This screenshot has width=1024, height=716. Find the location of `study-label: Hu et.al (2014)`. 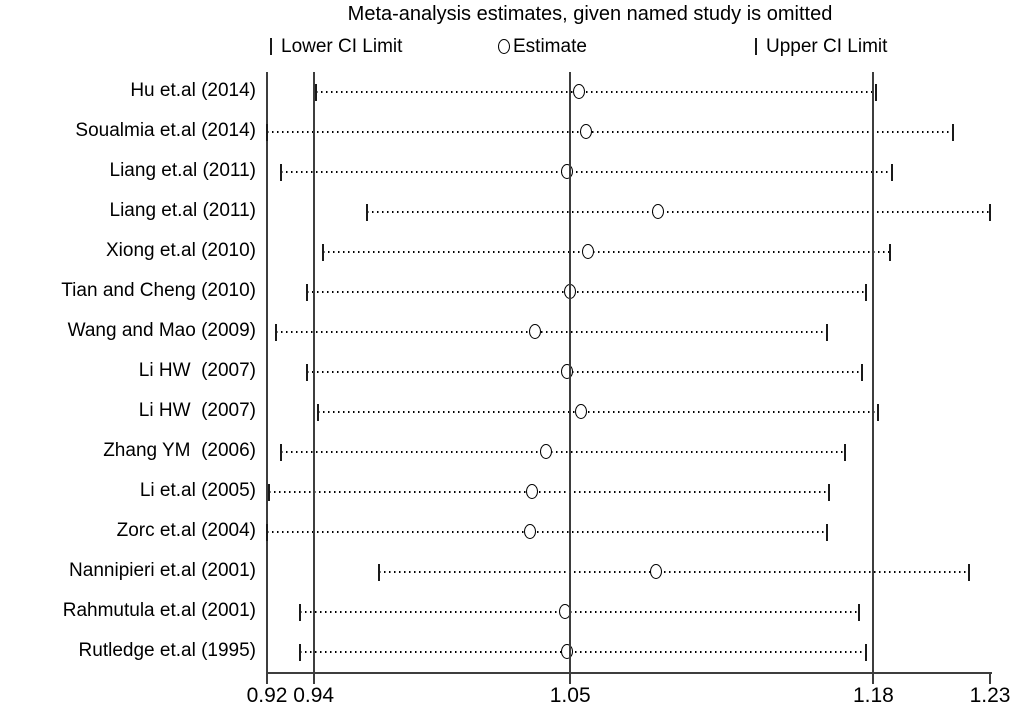

study-label: Hu et.al (2014) is located at coordinates (193, 90).